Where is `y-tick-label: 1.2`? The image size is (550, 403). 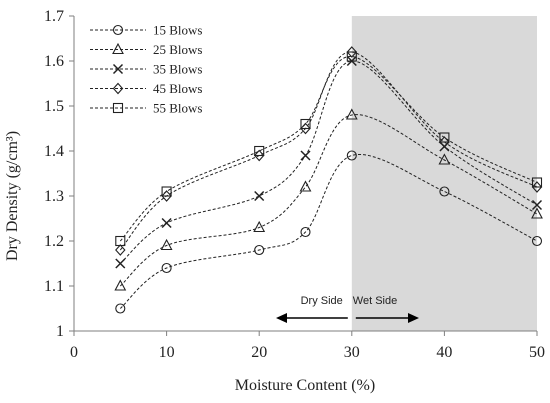 y-tick-label: 1.2 is located at coordinates (54, 241).